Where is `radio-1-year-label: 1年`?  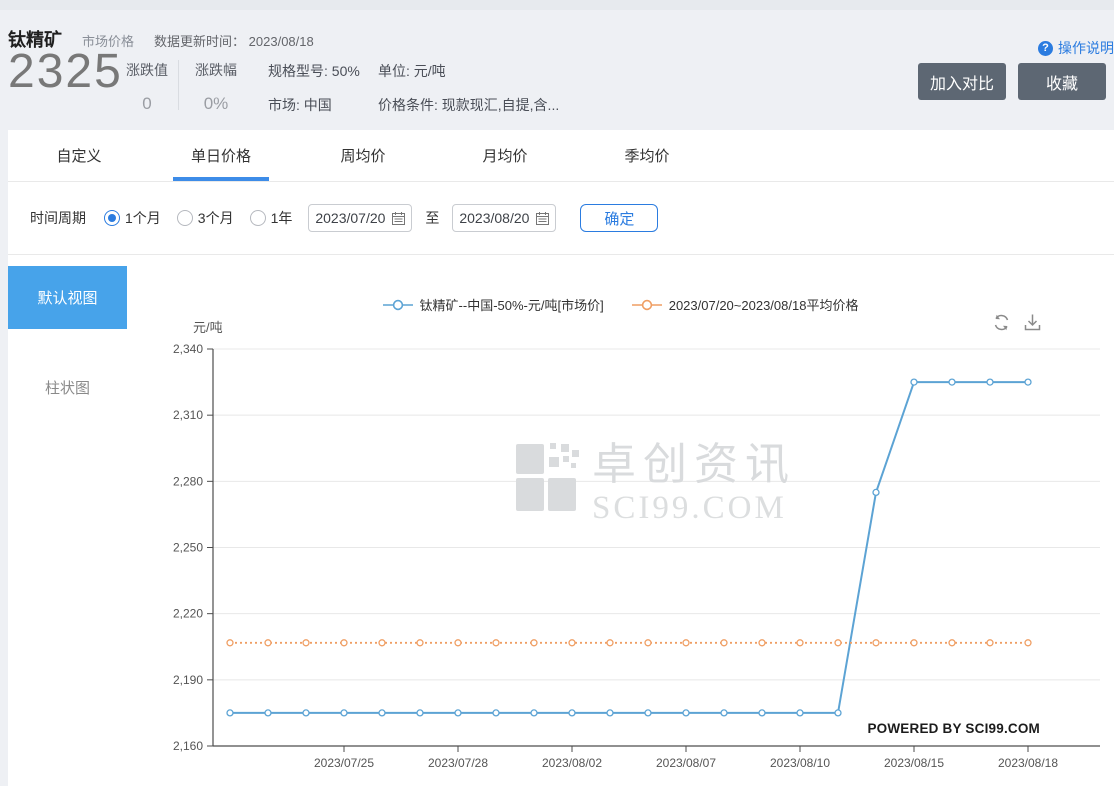 radio-1-year-label: 1年 is located at coordinates (281, 218).